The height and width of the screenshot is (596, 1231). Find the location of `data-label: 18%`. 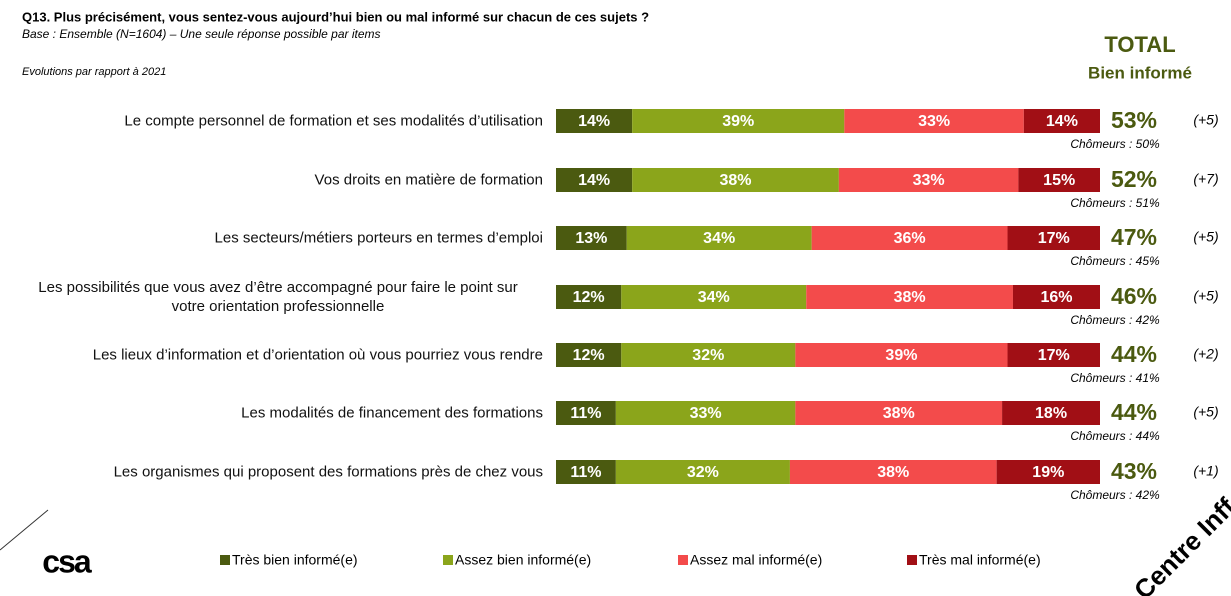

data-label: 18% is located at coordinates (1051, 413).